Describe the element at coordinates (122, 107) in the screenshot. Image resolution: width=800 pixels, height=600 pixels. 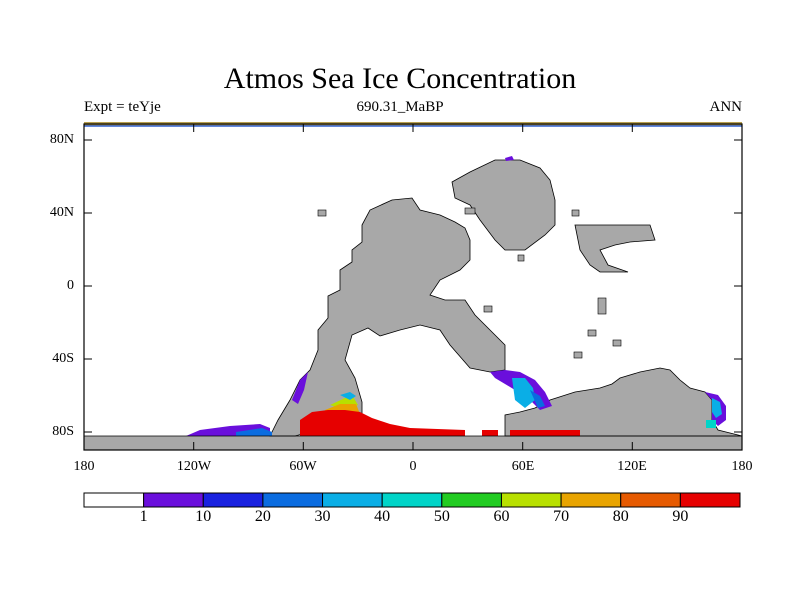
I see `experiment-label: Expt = teYje` at that location.